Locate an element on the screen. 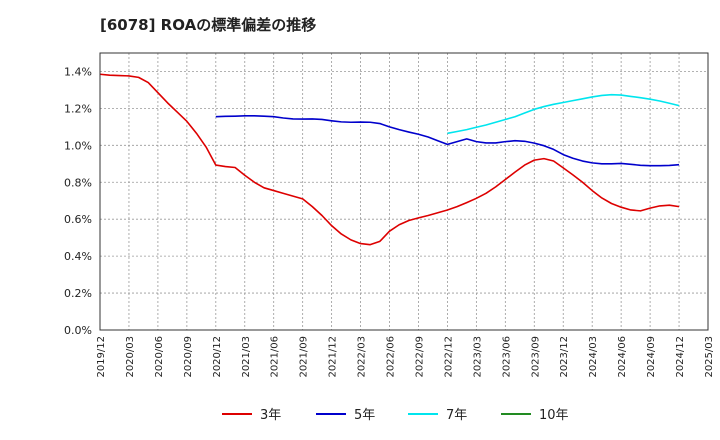 The image size is (720, 440). x-tick-label: 2023/06 is located at coordinates (506, 357).